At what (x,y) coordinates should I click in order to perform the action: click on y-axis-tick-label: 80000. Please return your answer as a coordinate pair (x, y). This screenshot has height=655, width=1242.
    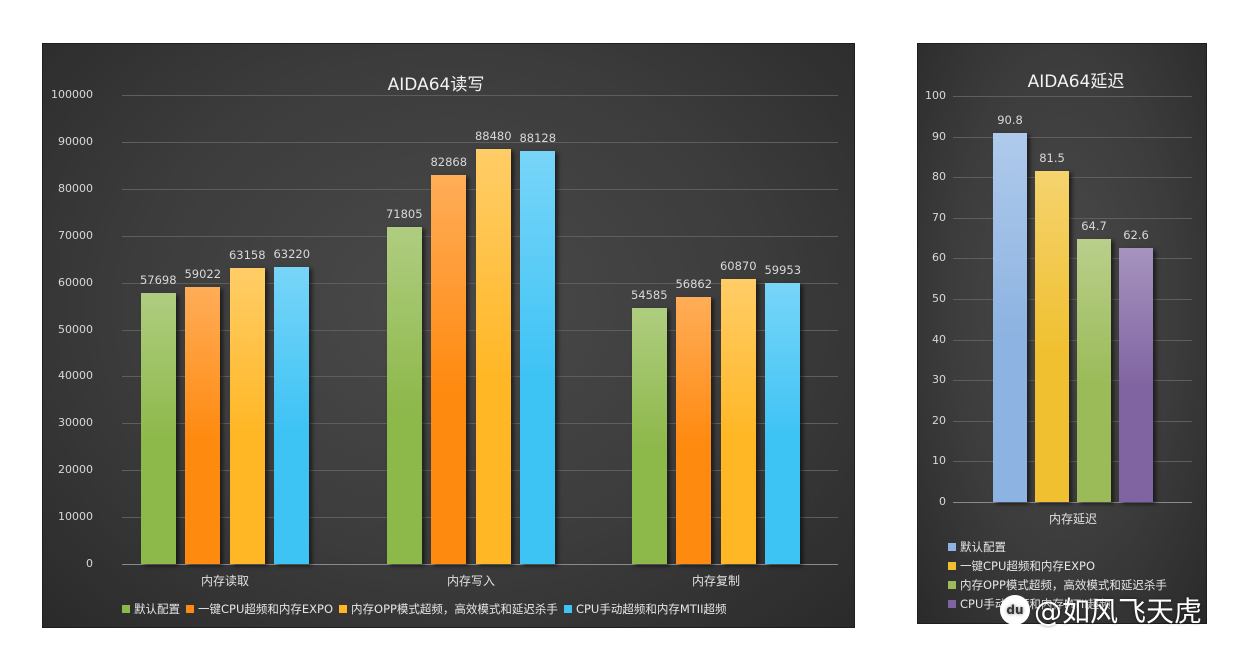
    Looking at the image, I should click on (75, 188).